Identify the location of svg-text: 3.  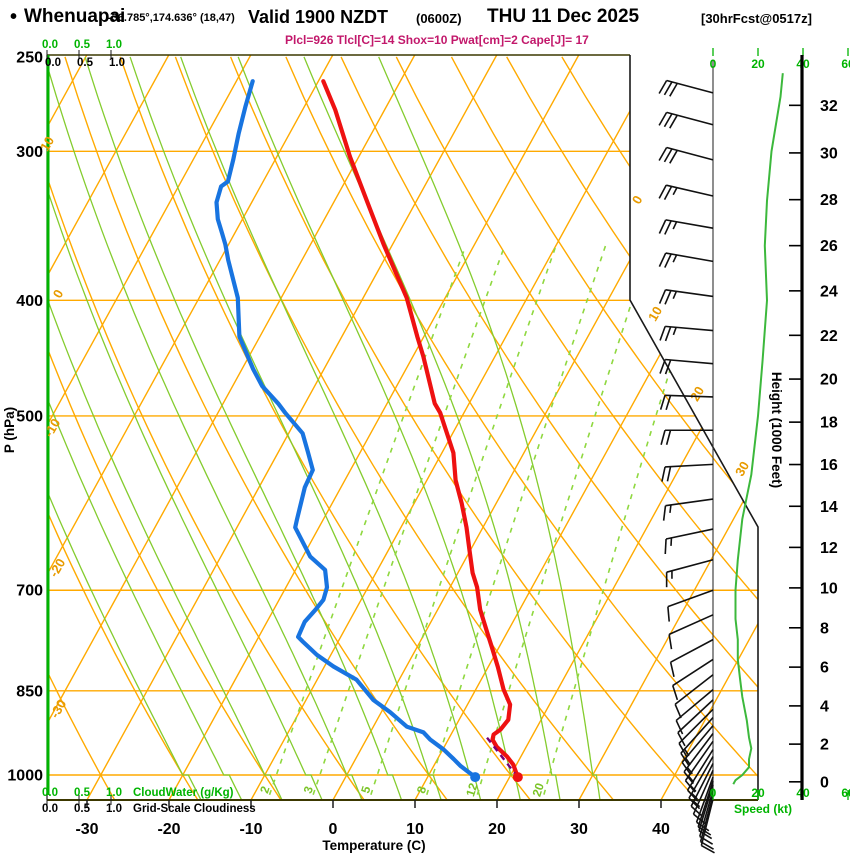
(308, 789).